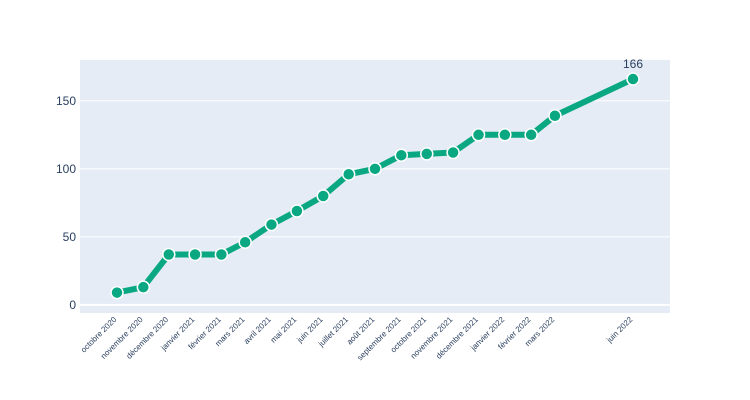  Describe the element at coordinates (70, 237) in the screenshot. I see `y-tick-label: 50` at that location.